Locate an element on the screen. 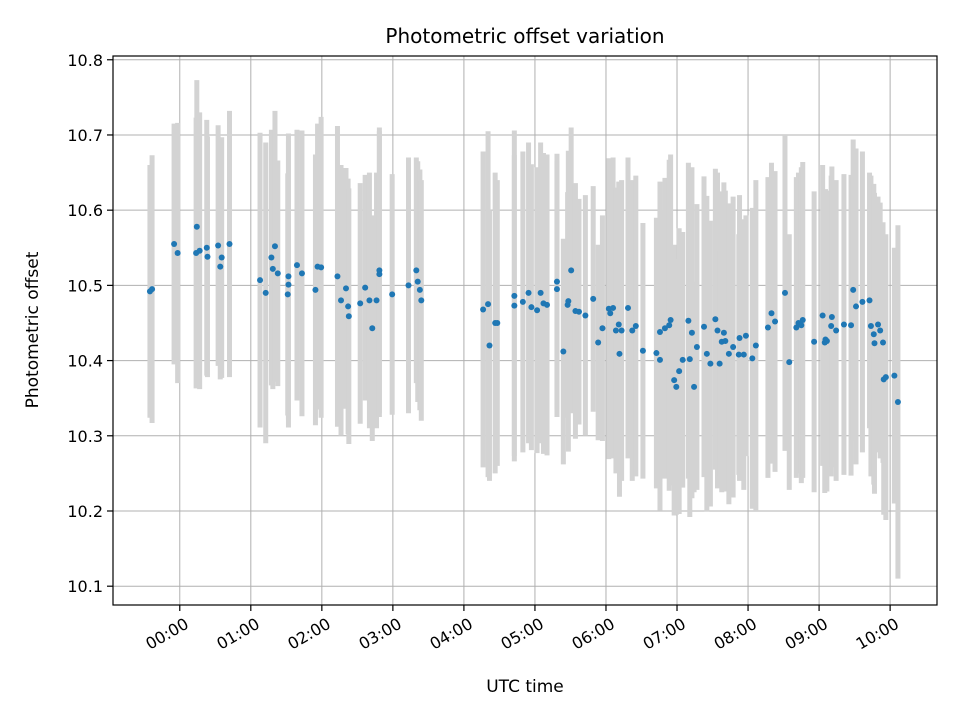  y-tick-label: 10.4 is located at coordinates (85, 361).